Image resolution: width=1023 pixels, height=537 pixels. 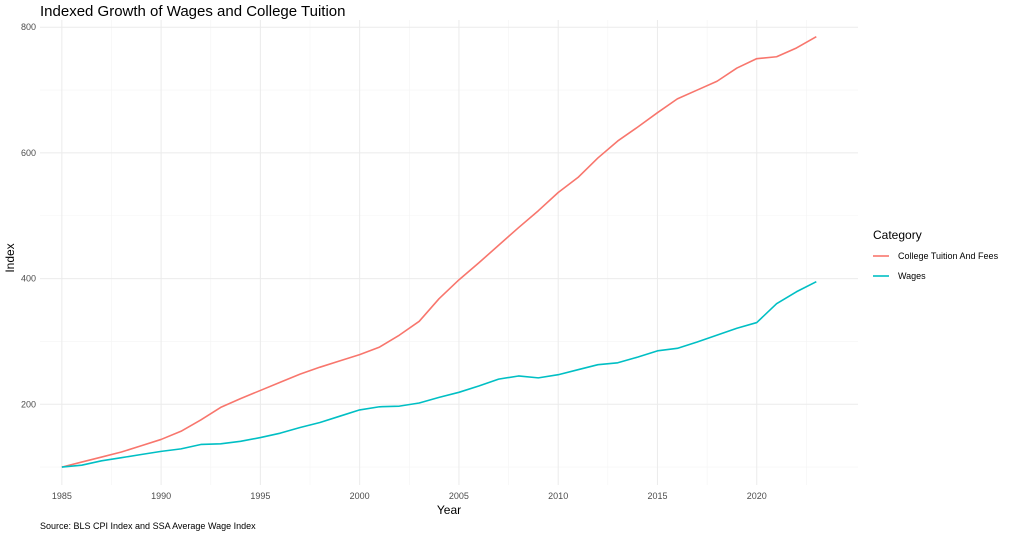 What do you see at coordinates (936, 266) in the screenshot?
I see `legend-items: College Tuition And Fees Wages` at bounding box center [936, 266].